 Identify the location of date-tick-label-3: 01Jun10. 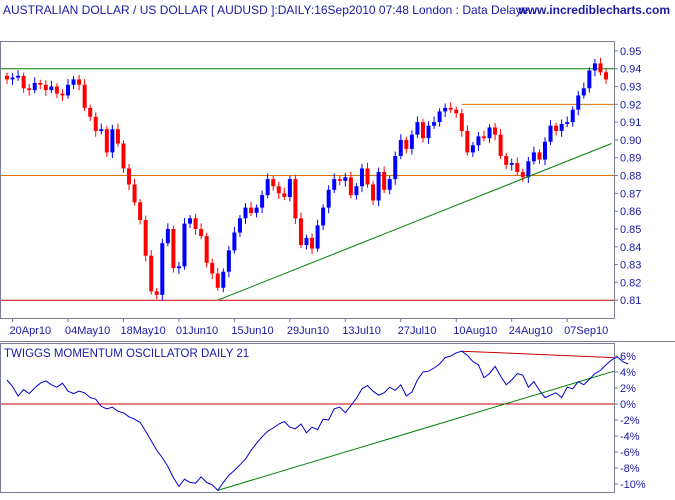
(197, 331).